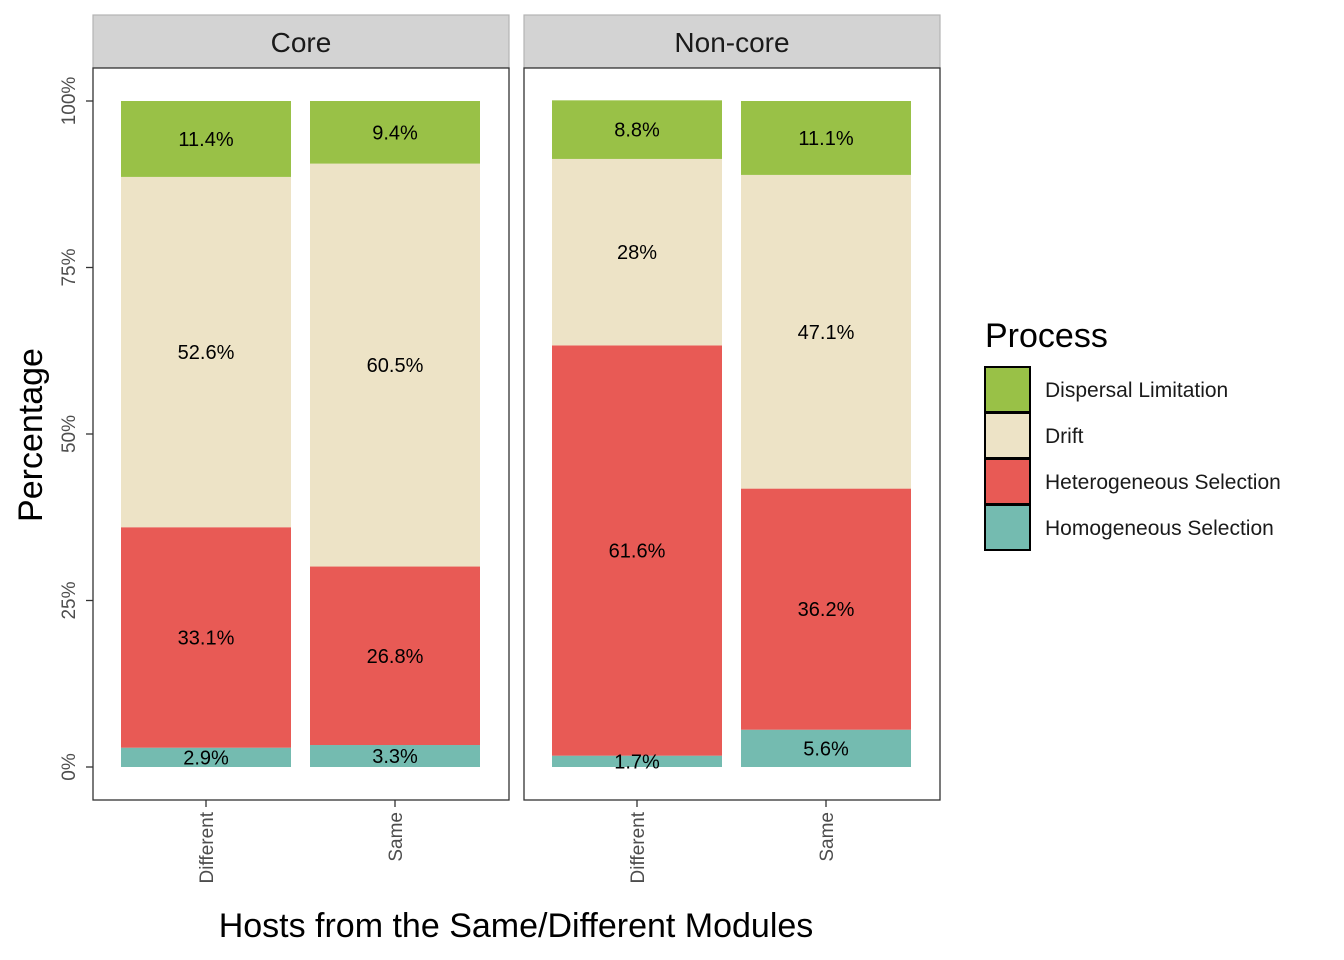 The image size is (1344, 960). What do you see at coordinates (1064, 436) in the screenshot?
I see `legend-label-drift: Drift` at bounding box center [1064, 436].